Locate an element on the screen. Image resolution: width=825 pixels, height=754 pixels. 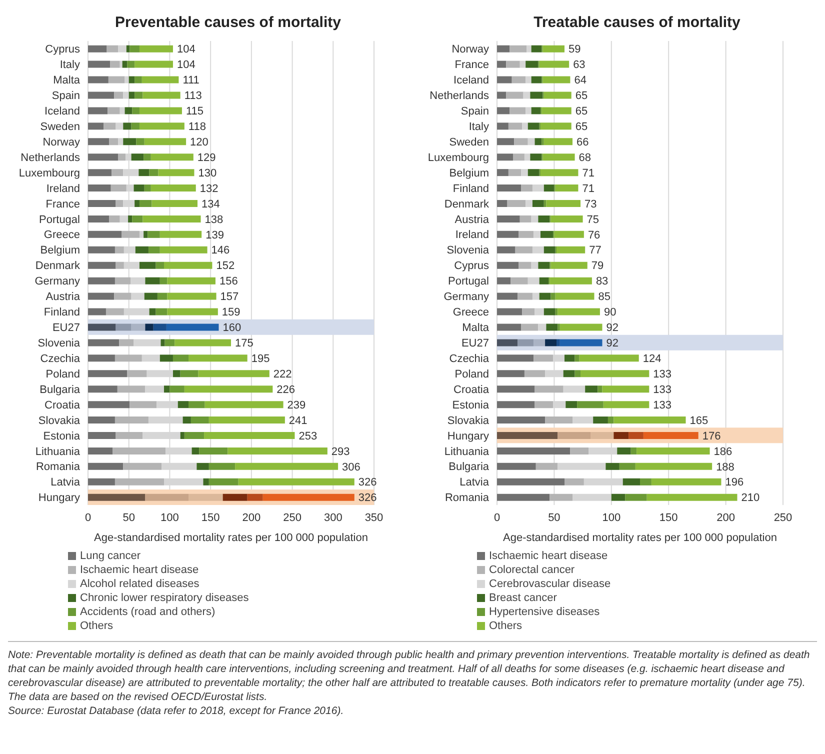
y-tick-label: Croatia is located at coordinates (62, 405).